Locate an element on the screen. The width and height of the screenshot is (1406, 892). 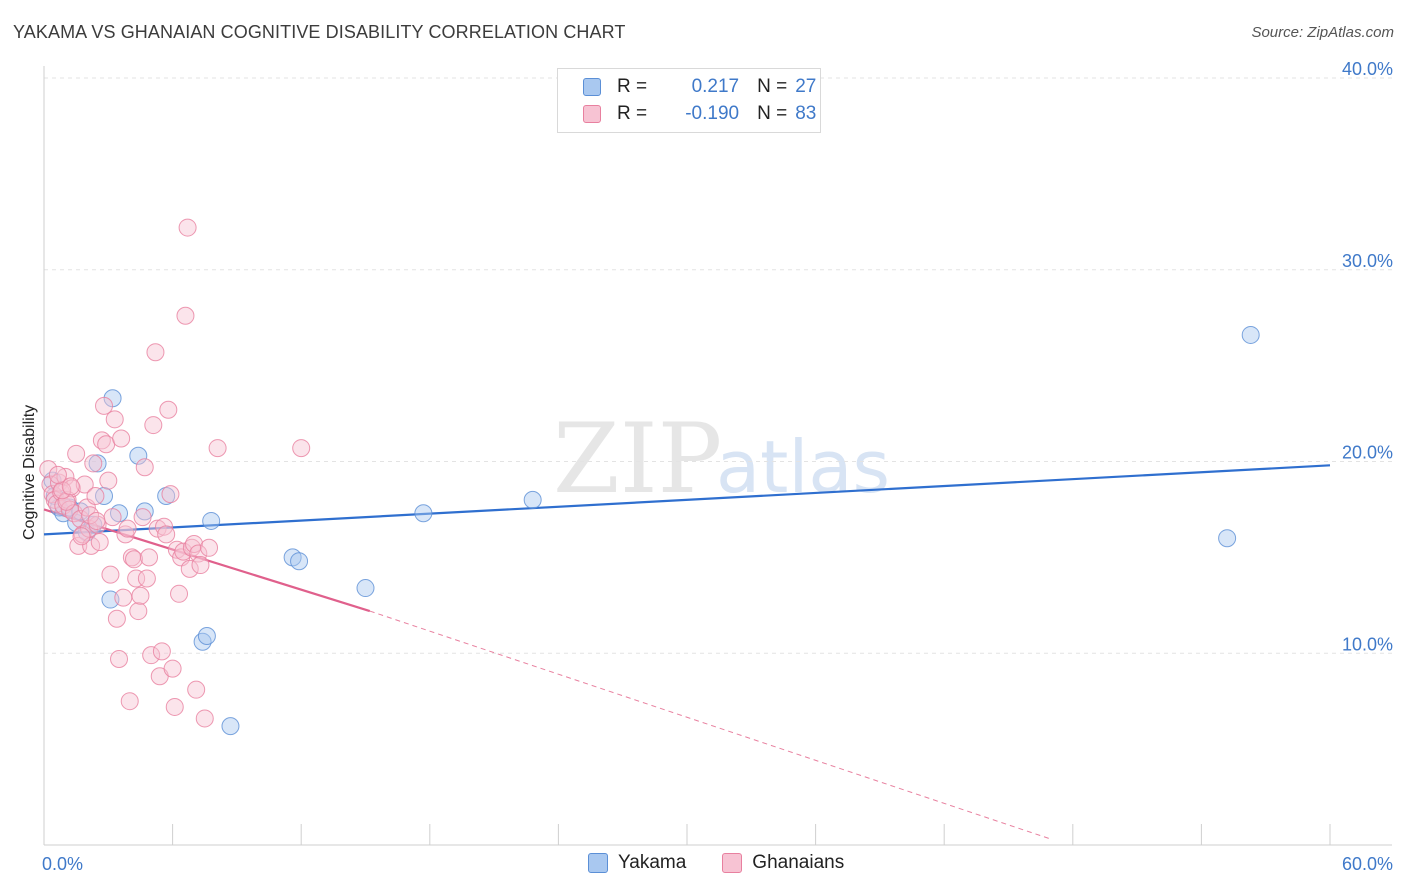
legend-row-yakama: R = 0.217 N = 27 is located at coordinates (699, 87).